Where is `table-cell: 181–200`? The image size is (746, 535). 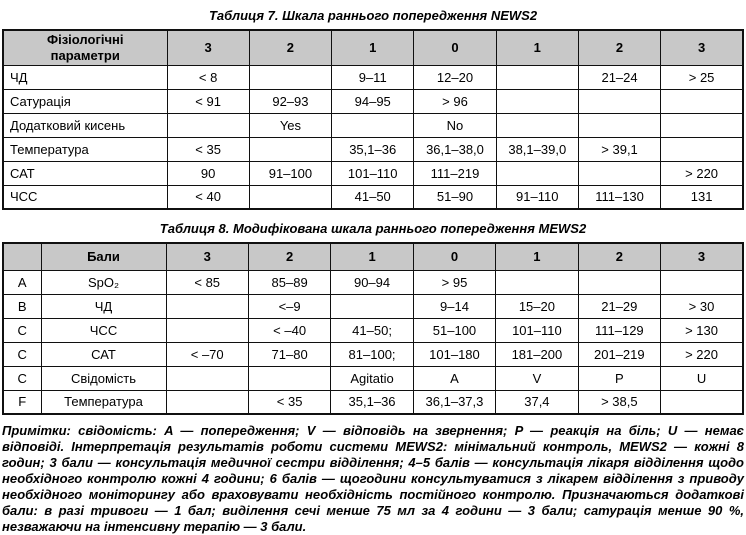 table-cell: 181–200 is located at coordinates (537, 354).